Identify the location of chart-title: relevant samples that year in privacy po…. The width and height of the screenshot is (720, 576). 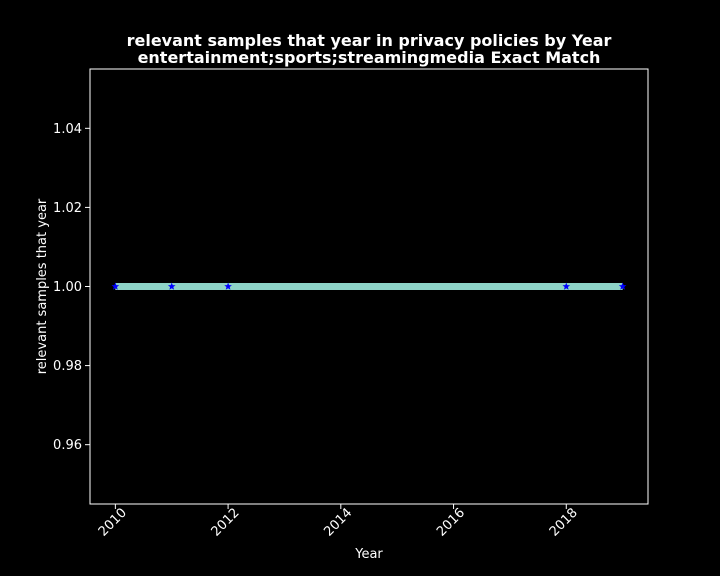
(369, 40).